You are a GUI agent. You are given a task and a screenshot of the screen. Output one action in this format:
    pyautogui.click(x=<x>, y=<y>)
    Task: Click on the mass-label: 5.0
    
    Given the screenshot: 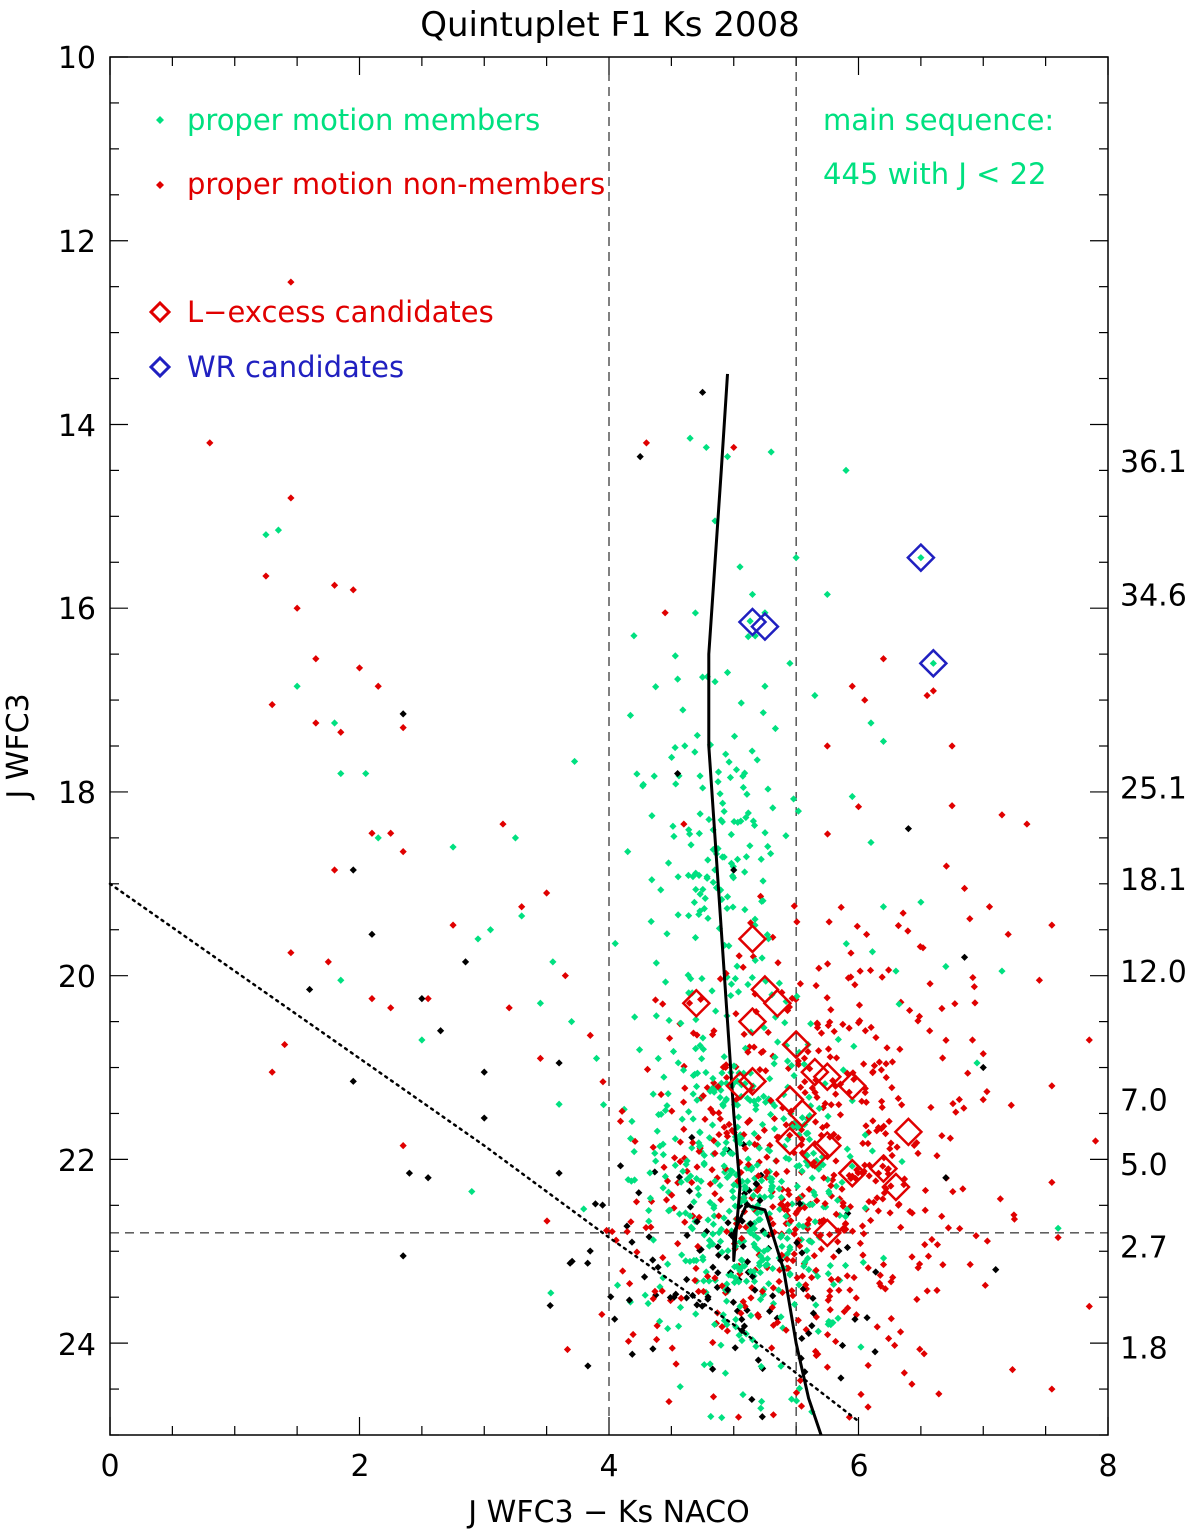 What is the action you would take?
    pyautogui.click(x=1144, y=1165)
    